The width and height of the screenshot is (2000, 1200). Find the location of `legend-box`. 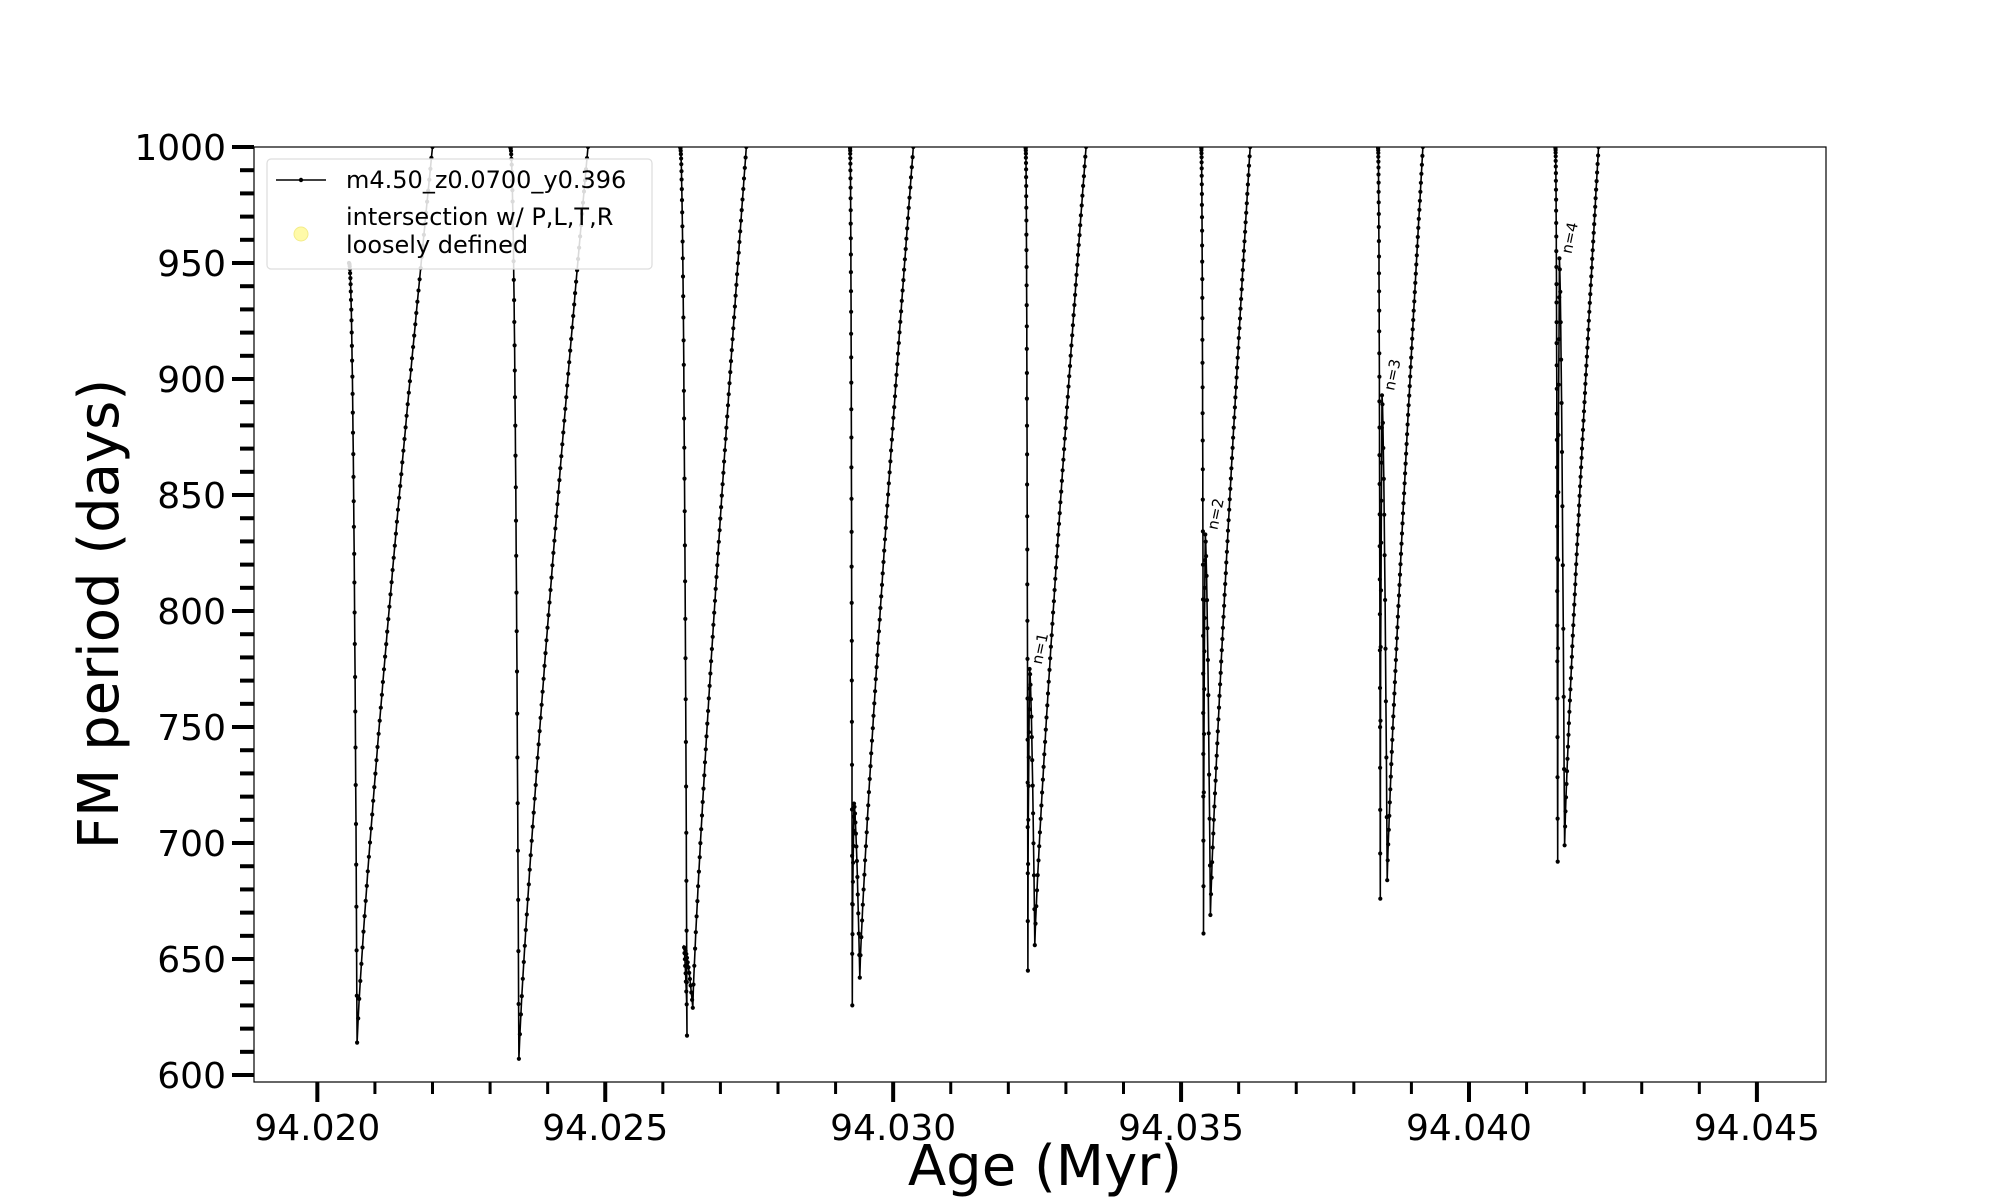

legend-box is located at coordinates (459, 214).